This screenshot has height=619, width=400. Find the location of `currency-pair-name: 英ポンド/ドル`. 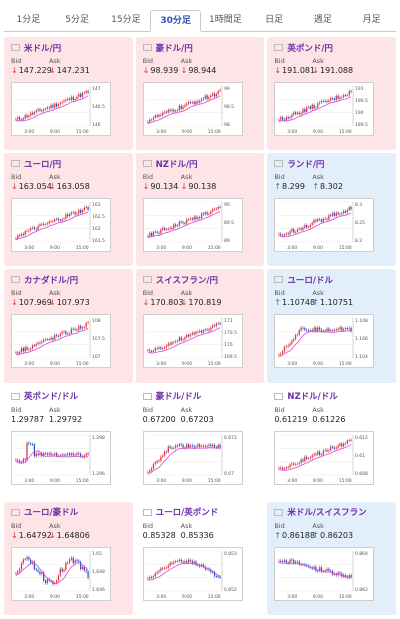

currency-pair-name: 英ポンド/ドル is located at coordinates (51, 397).